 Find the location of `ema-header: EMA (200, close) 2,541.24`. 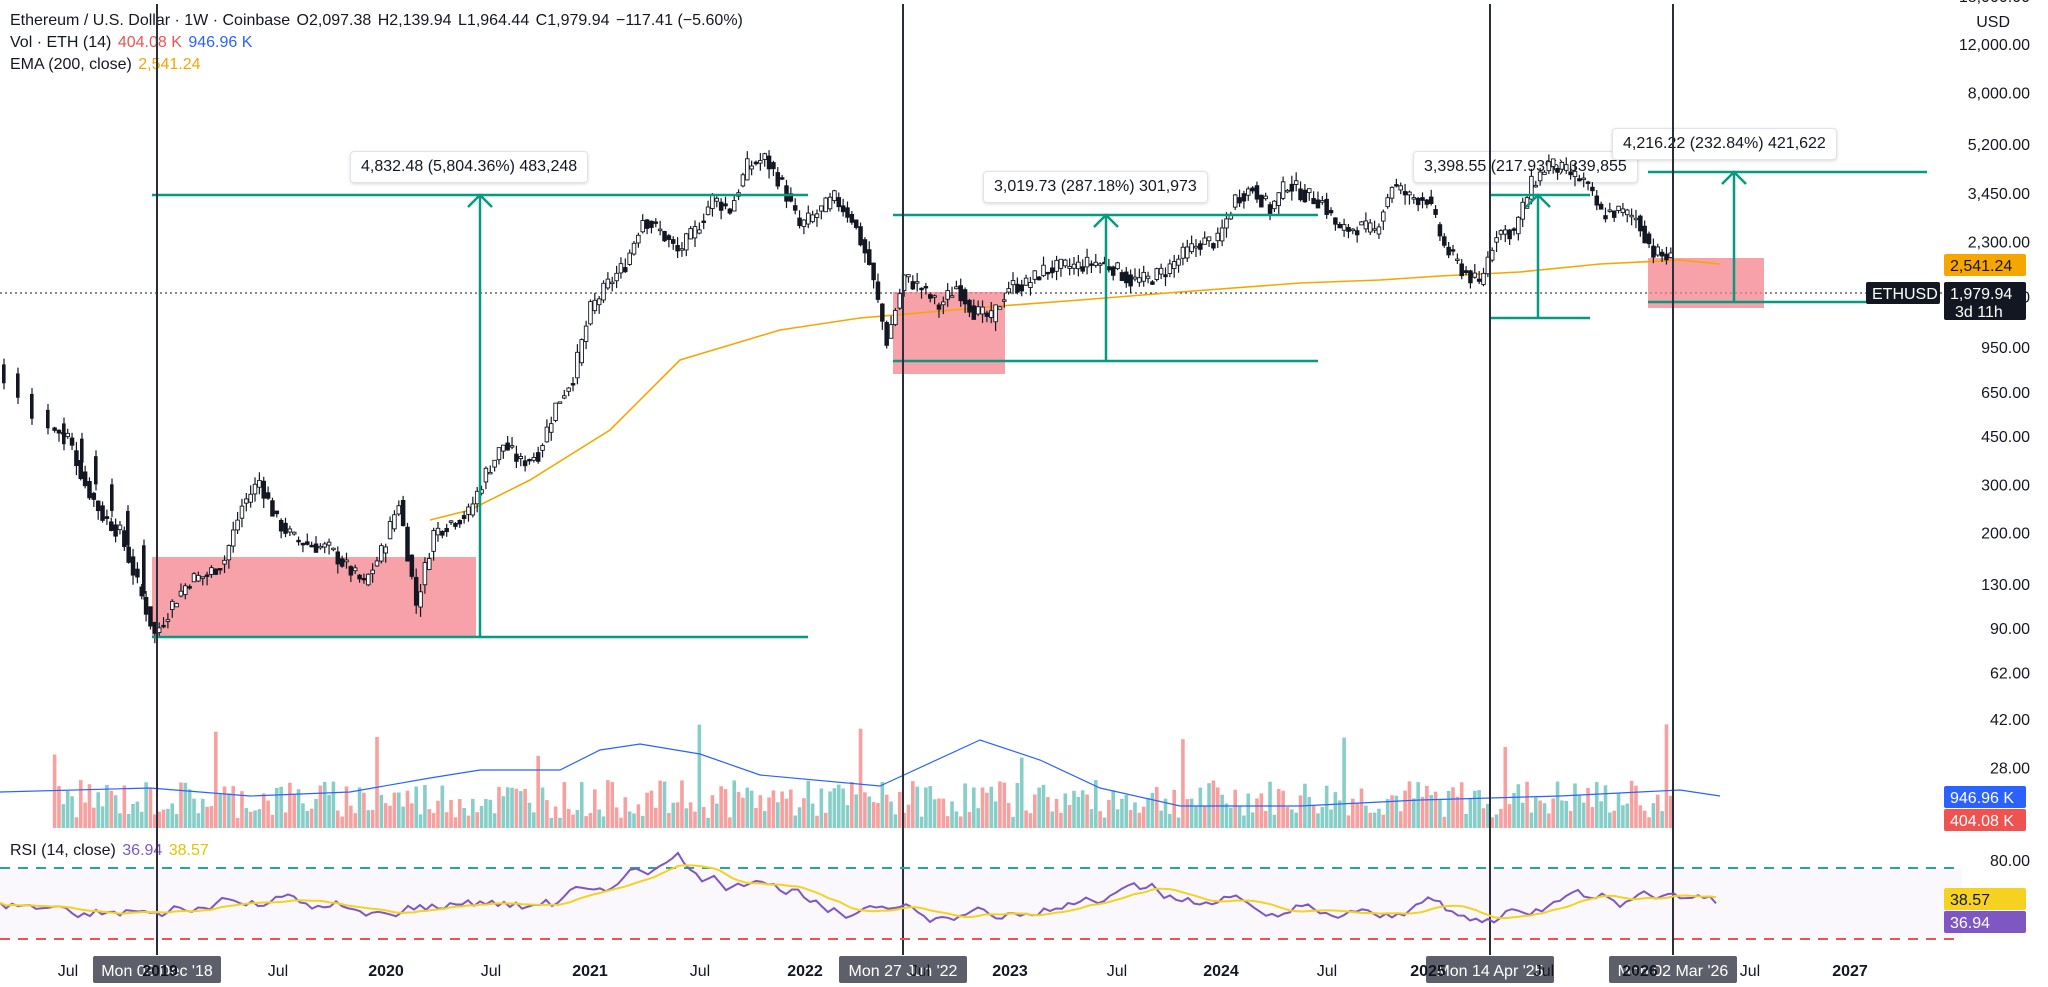

ema-header: EMA (200, close) 2,541.24 is located at coordinates (106, 65).